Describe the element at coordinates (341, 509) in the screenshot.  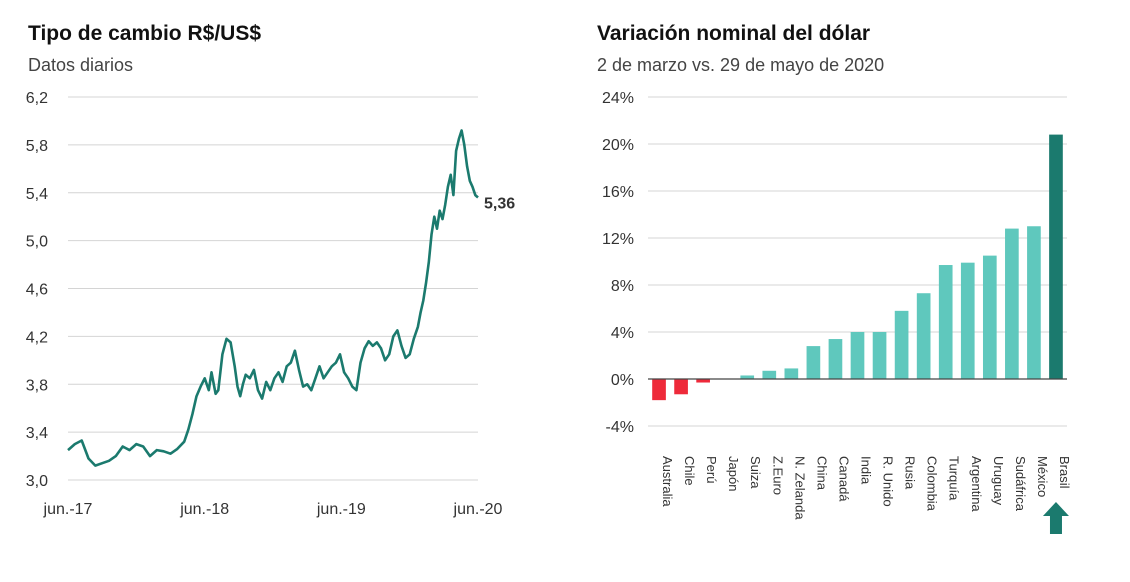
I see `x-tick-label: jun.-19` at that location.